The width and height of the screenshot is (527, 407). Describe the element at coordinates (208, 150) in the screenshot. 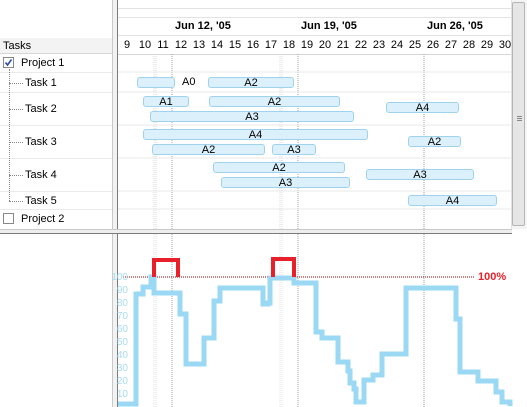

I see `gantt-bar-task3-a2: A2` at that location.